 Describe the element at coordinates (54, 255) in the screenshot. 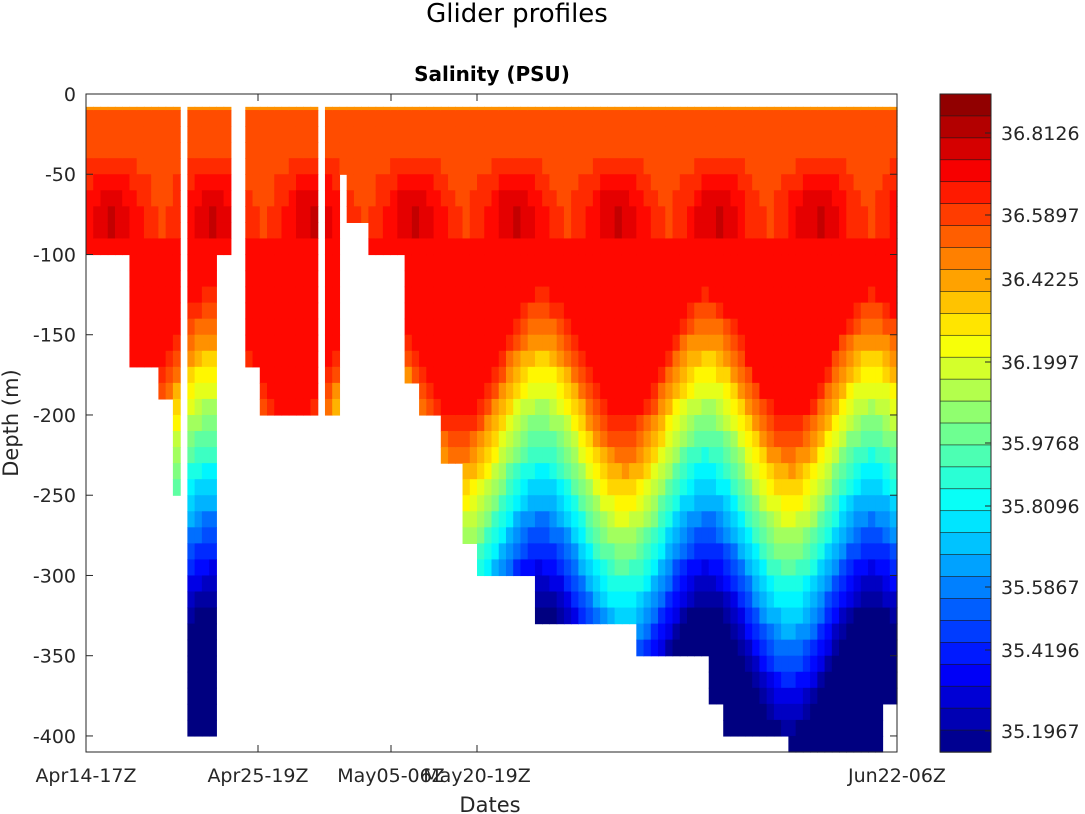

I see `y-tick-label: -100` at that location.